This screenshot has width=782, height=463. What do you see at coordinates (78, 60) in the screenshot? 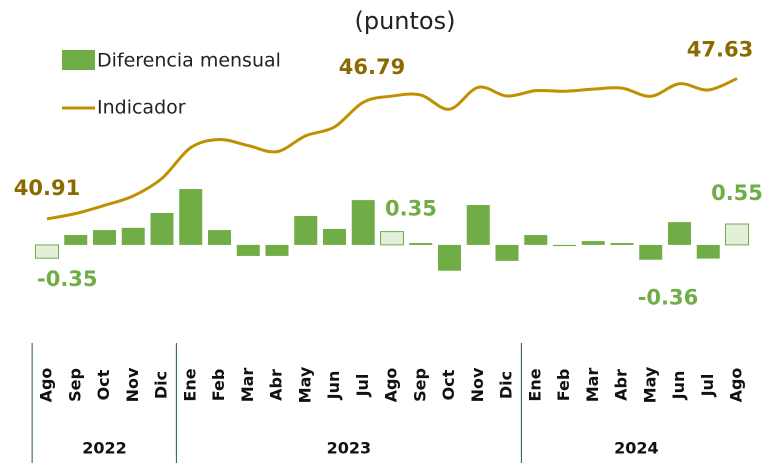
I see `legend-swatch` at bounding box center [78, 60].